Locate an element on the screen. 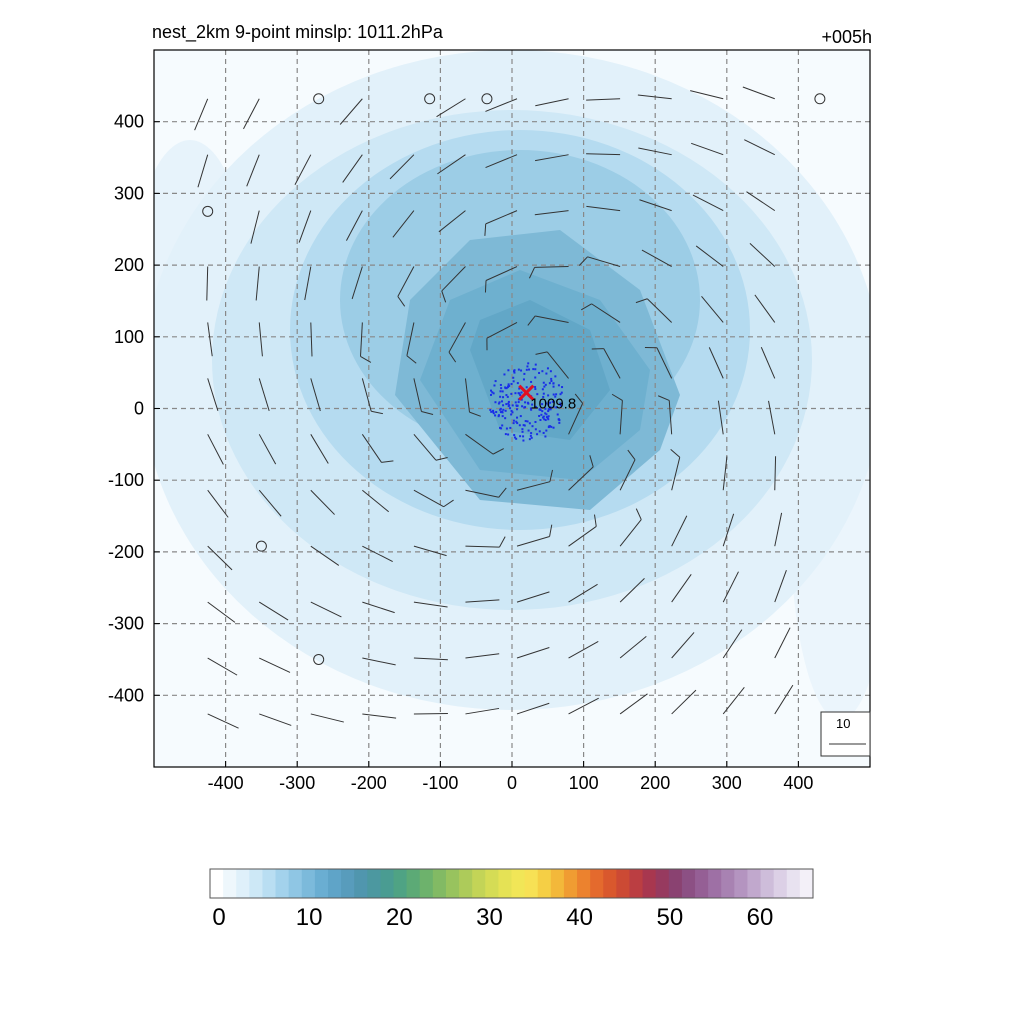 Image resolution: width=1024 pixels, height=1024 pixels. reference-vector-box: 10 is located at coordinates (845, 734).